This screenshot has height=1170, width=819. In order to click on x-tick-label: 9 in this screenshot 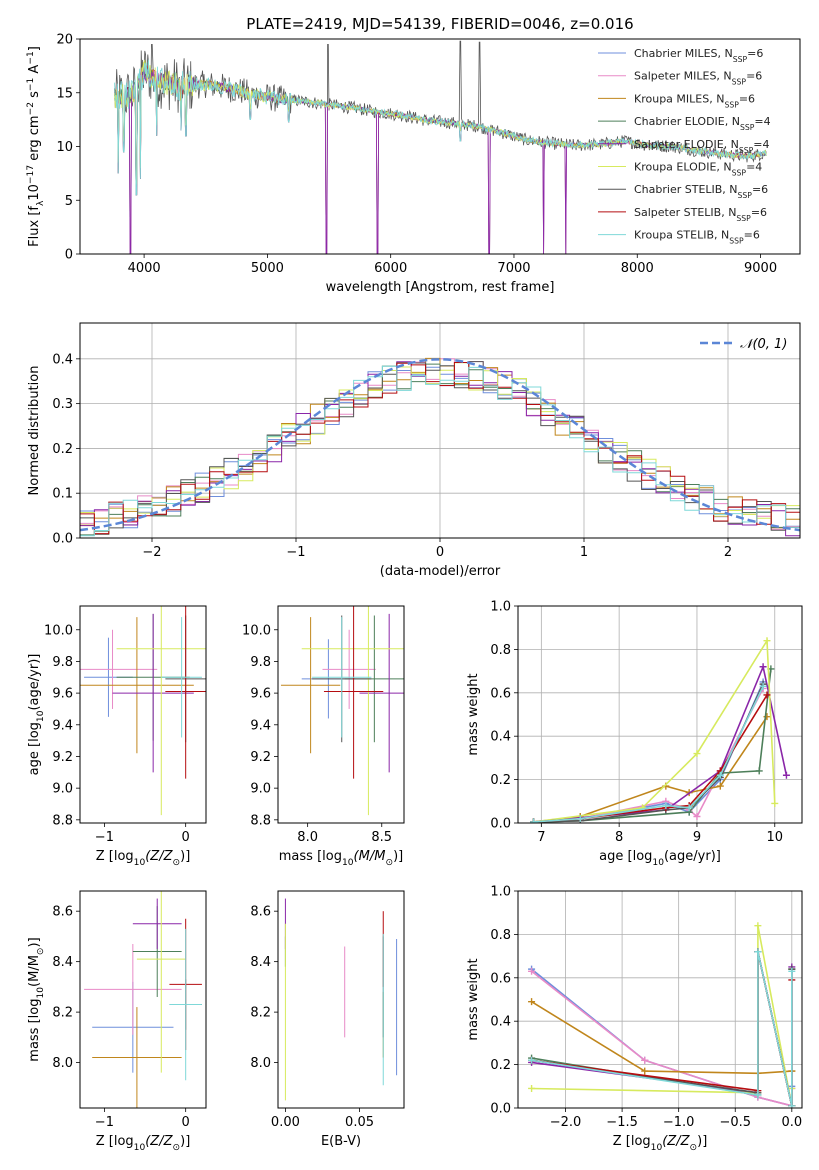, I will do `click(697, 837)`.